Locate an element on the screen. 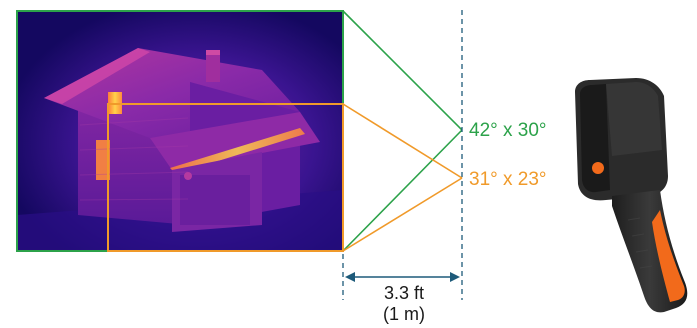 The width and height of the screenshot is (697, 328). hot-window-lower is located at coordinates (103, 160).